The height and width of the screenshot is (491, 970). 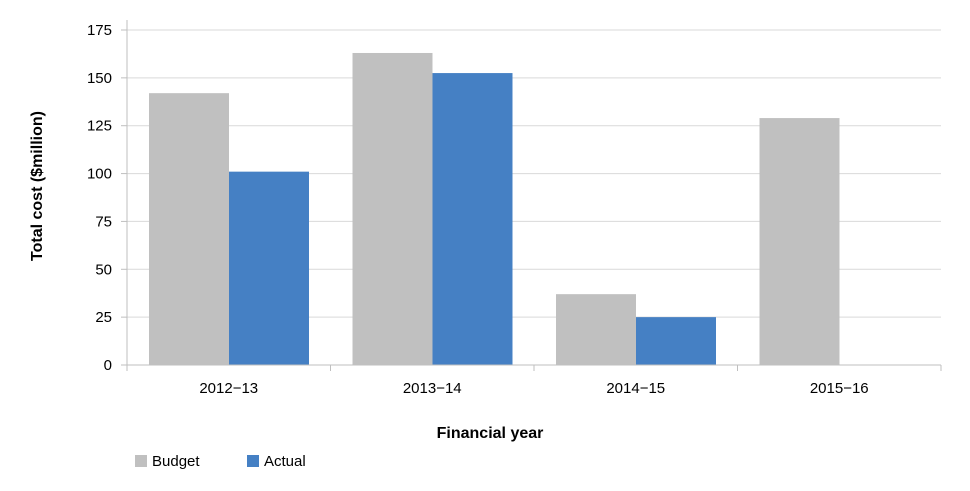 What do you see at coordinates (490, 433) in the screenshot?
I see `x-axis-title: Financial year` at bounding box center [490, 433].